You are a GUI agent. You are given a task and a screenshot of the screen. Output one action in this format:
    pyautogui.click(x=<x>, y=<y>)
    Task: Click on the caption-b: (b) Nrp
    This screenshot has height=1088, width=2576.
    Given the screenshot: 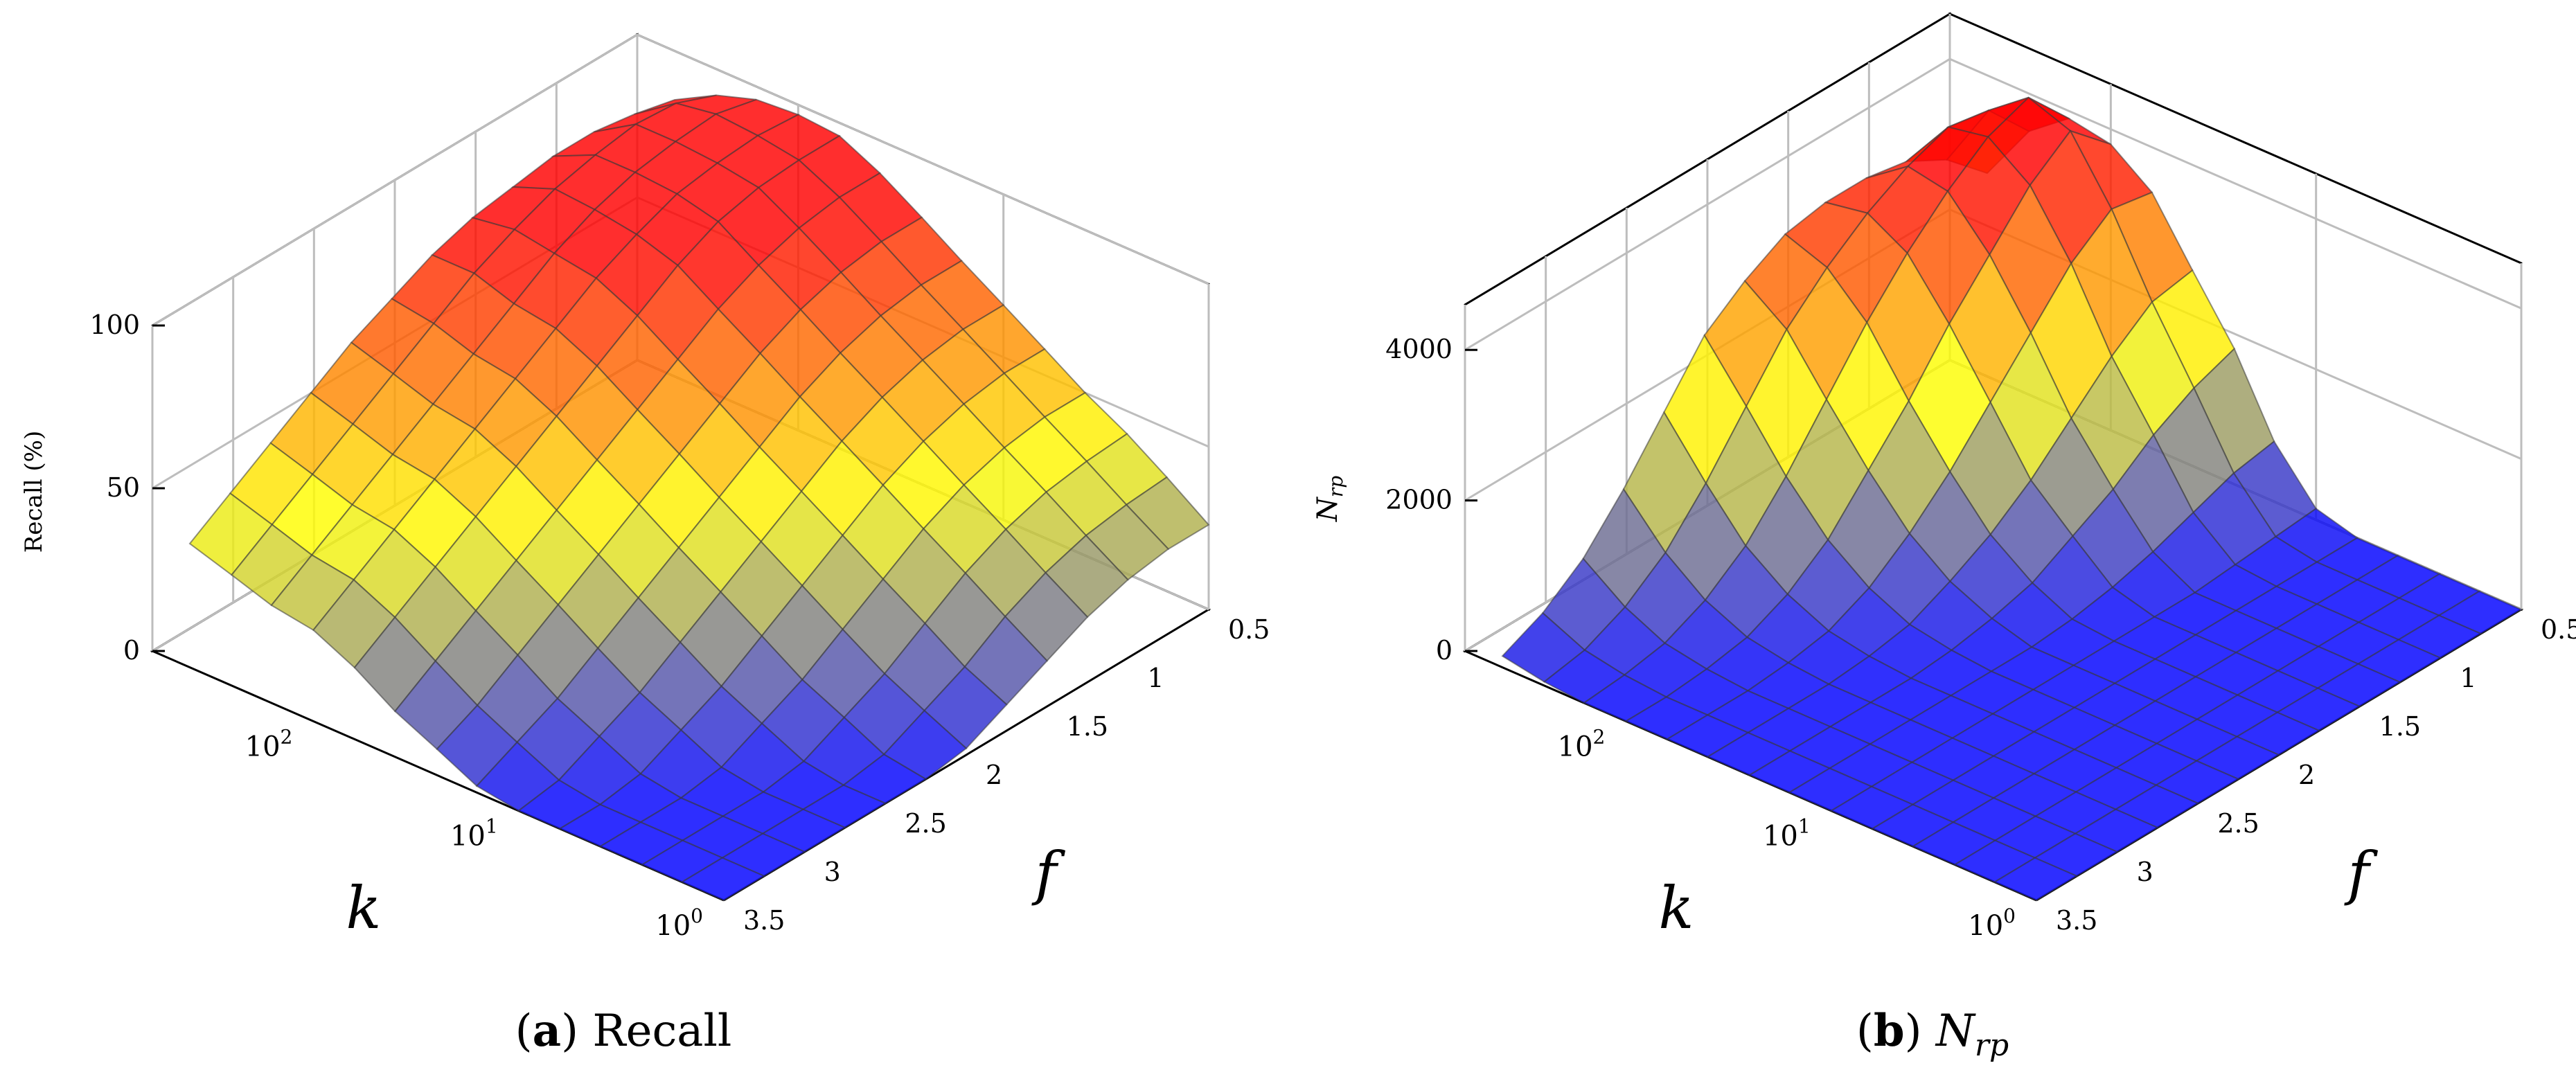 What is the action you would take?
    pyautogui.click(x=1932, y=1034)
    